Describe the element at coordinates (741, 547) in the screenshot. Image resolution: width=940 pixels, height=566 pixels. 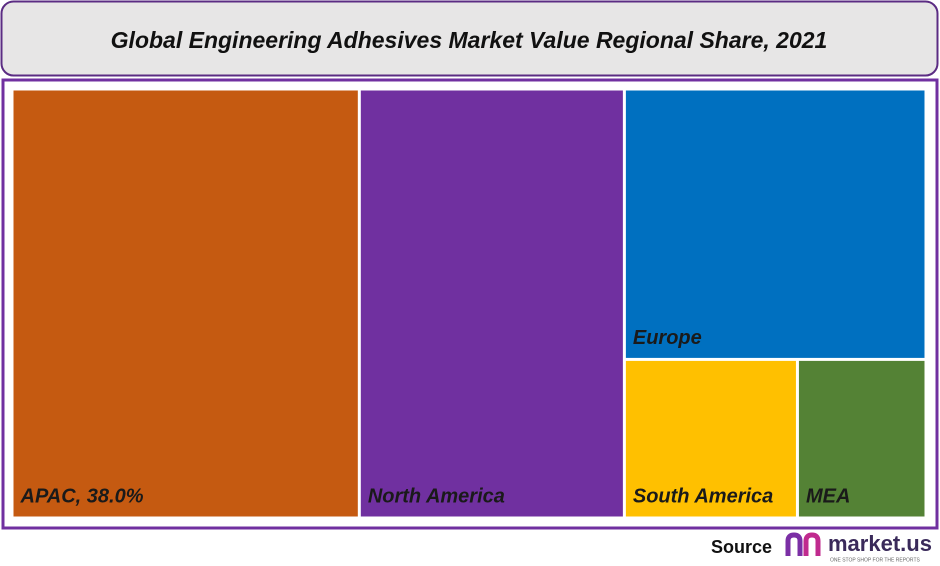
I see `source-label: Source` at that location.